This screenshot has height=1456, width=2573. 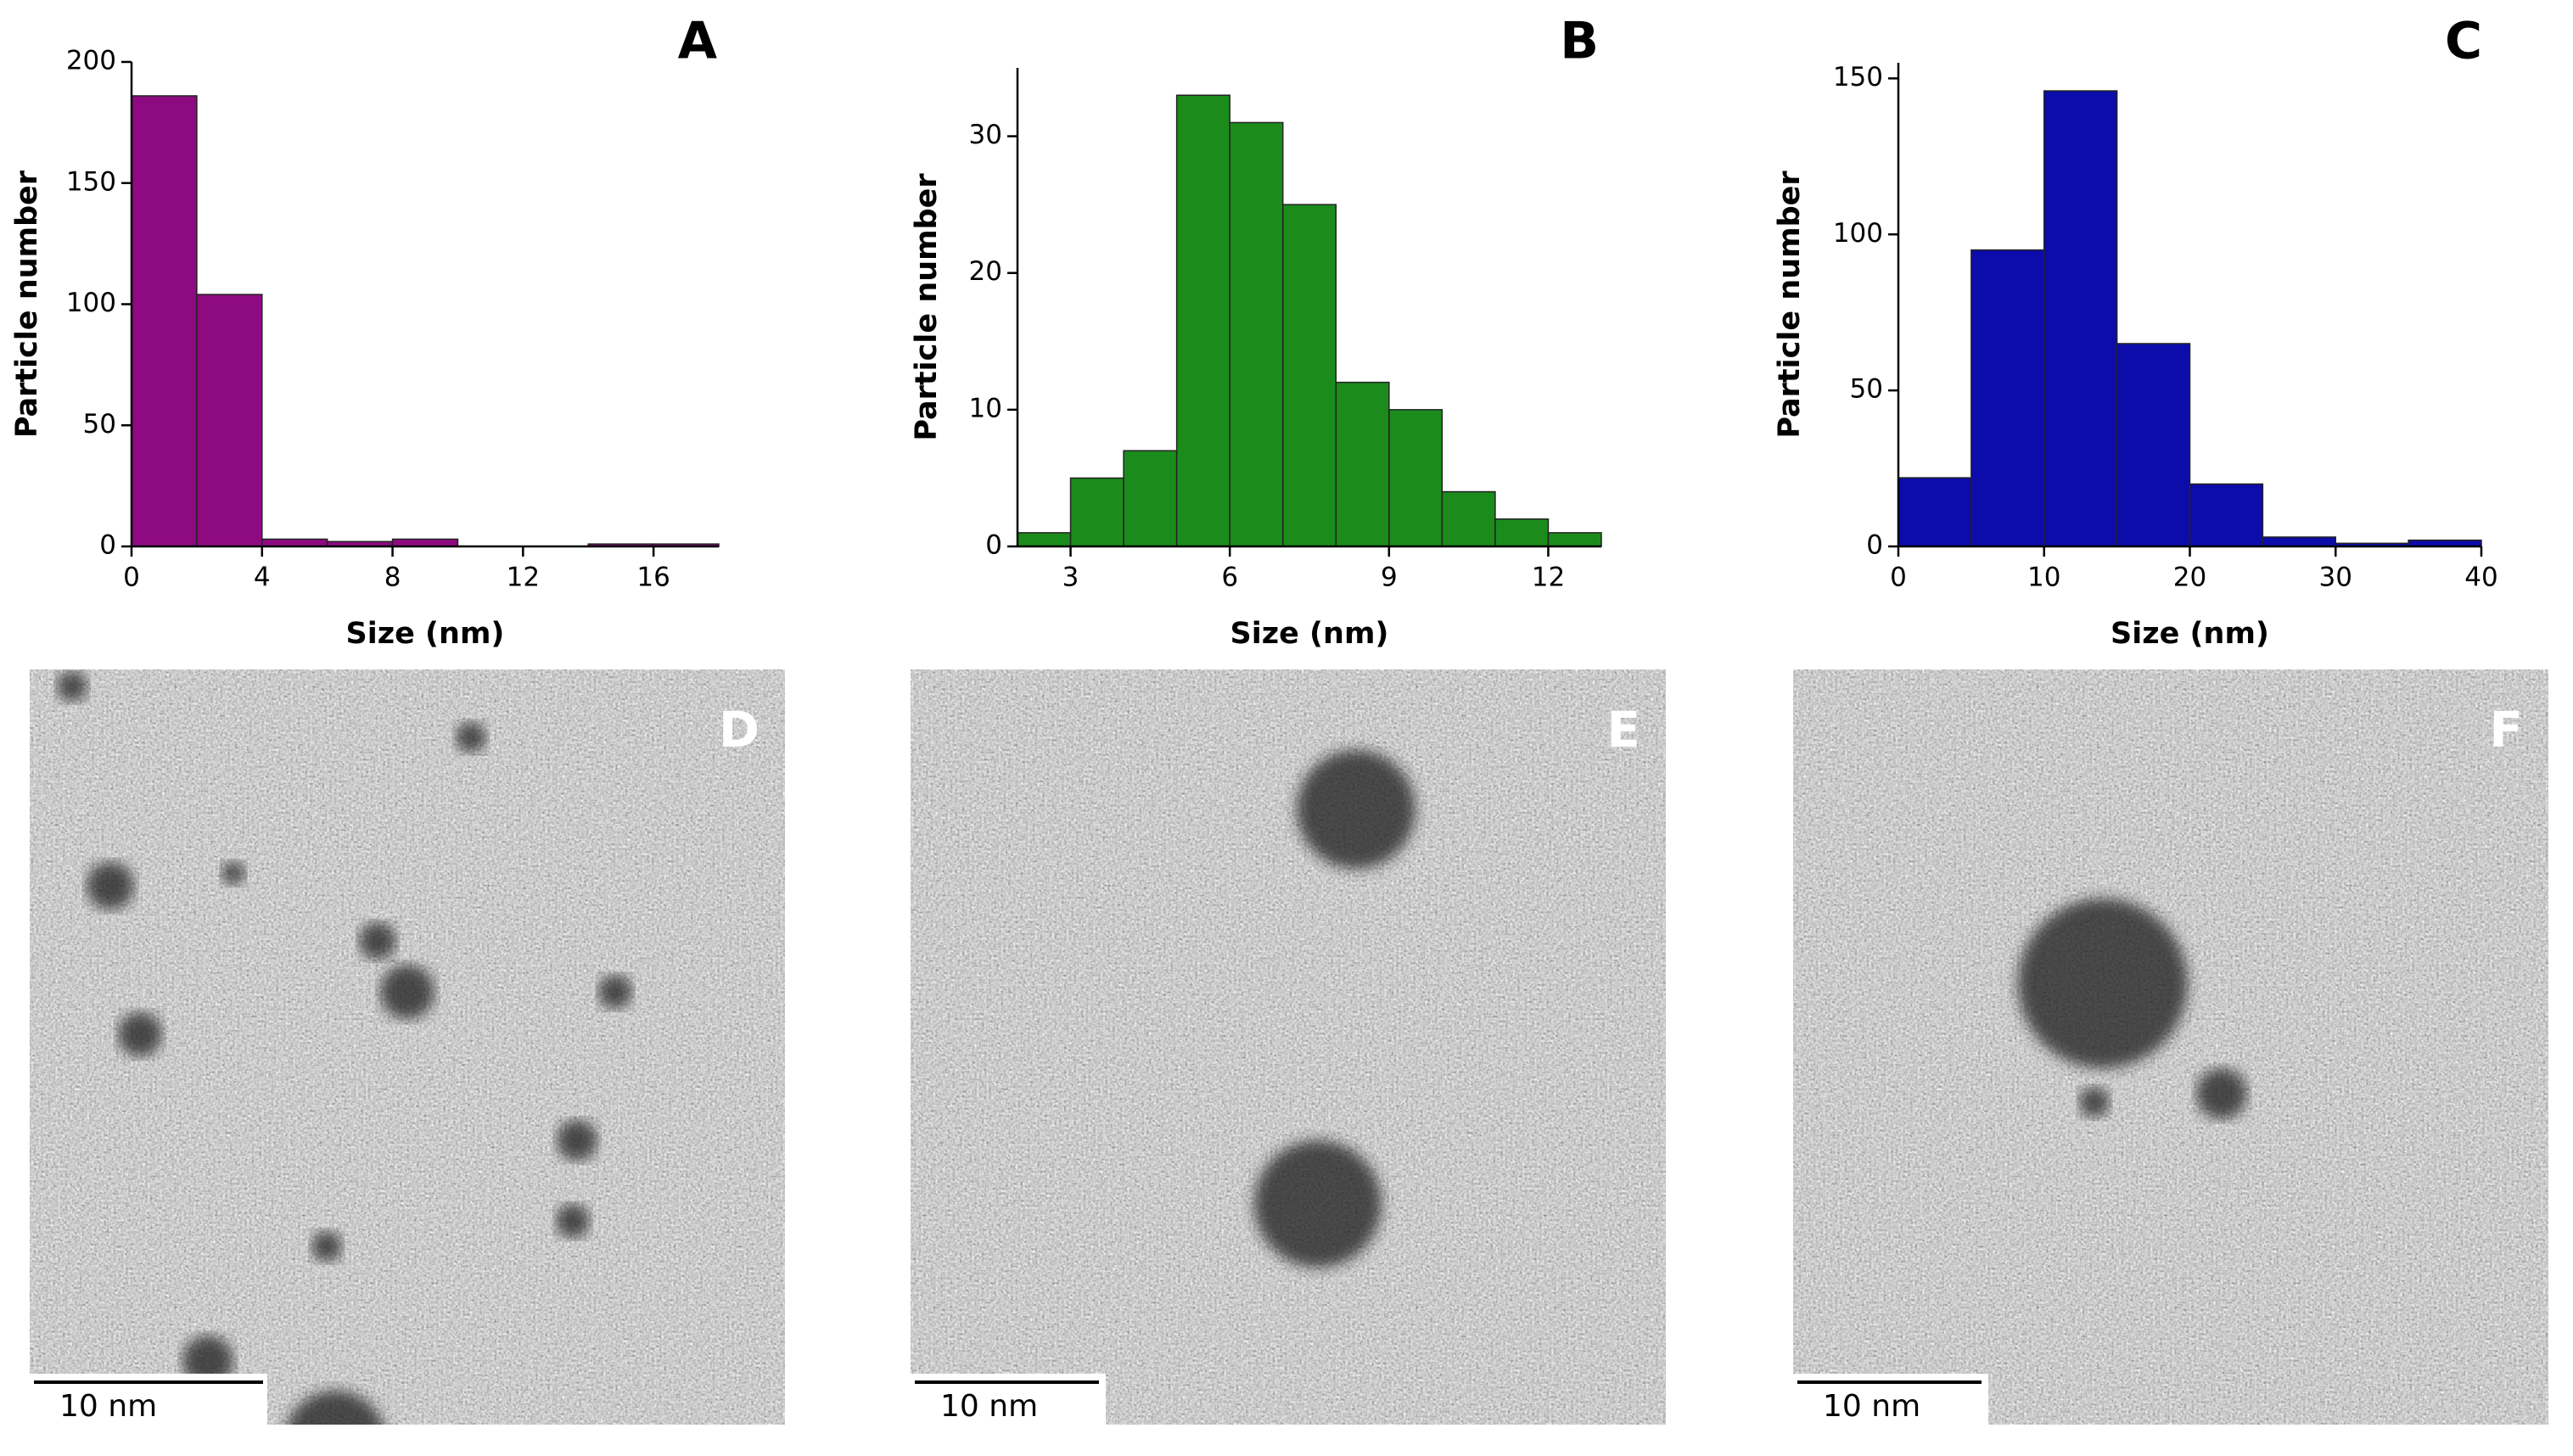 I want to click on x-tick-label: 16, so click(x=653, y=578).